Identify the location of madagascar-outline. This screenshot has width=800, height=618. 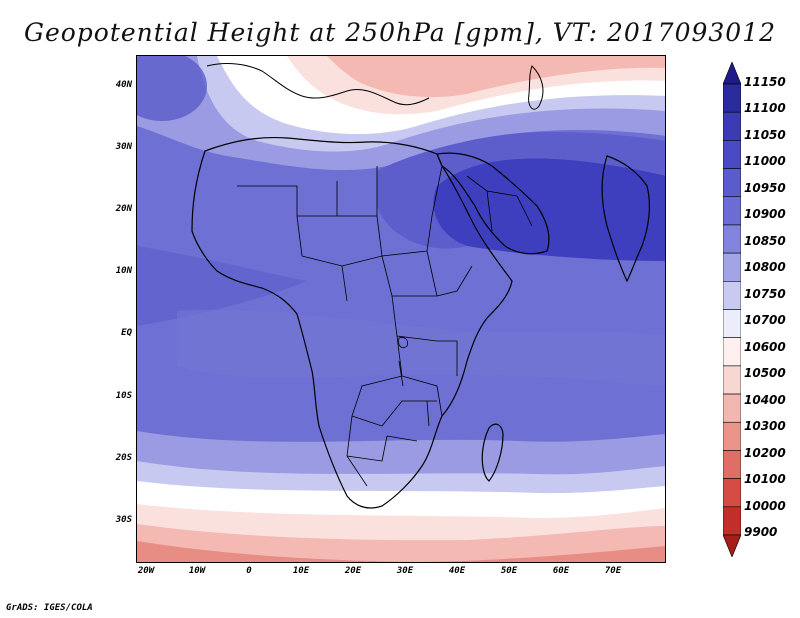
(492, 452).